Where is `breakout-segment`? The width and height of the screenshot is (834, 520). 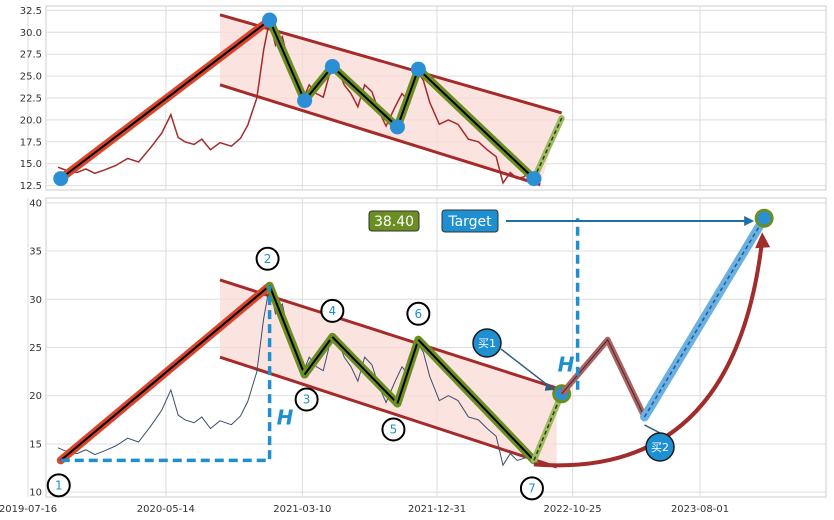 breakout-segment is located at coordinates (547, 148).